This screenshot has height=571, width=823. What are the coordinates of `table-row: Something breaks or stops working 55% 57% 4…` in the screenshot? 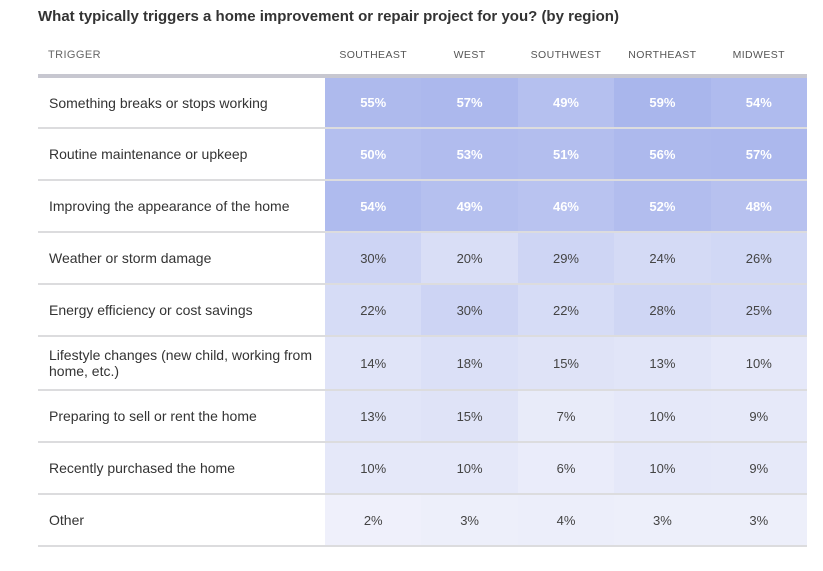 It's located at (422, 102).